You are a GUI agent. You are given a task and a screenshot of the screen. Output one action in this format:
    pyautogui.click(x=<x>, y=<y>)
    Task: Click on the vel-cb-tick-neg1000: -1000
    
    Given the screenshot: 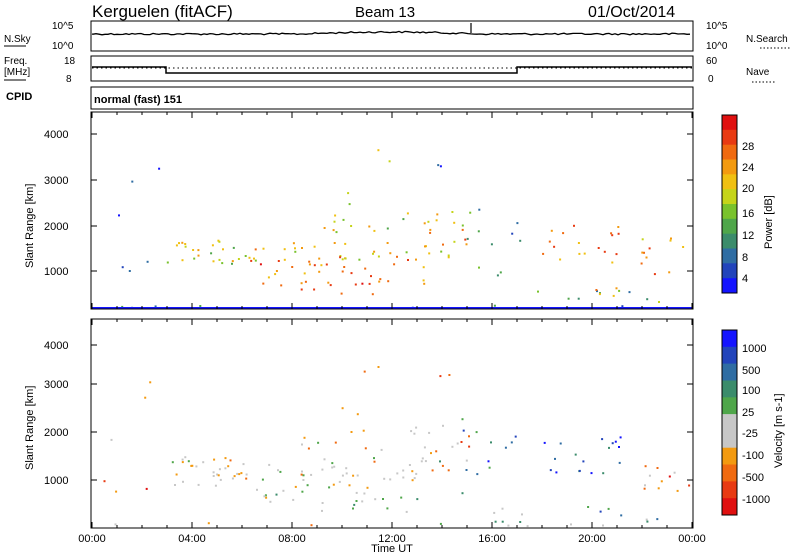 What is the action you would take?
    pyautogui.click(x=756, y=500)
    